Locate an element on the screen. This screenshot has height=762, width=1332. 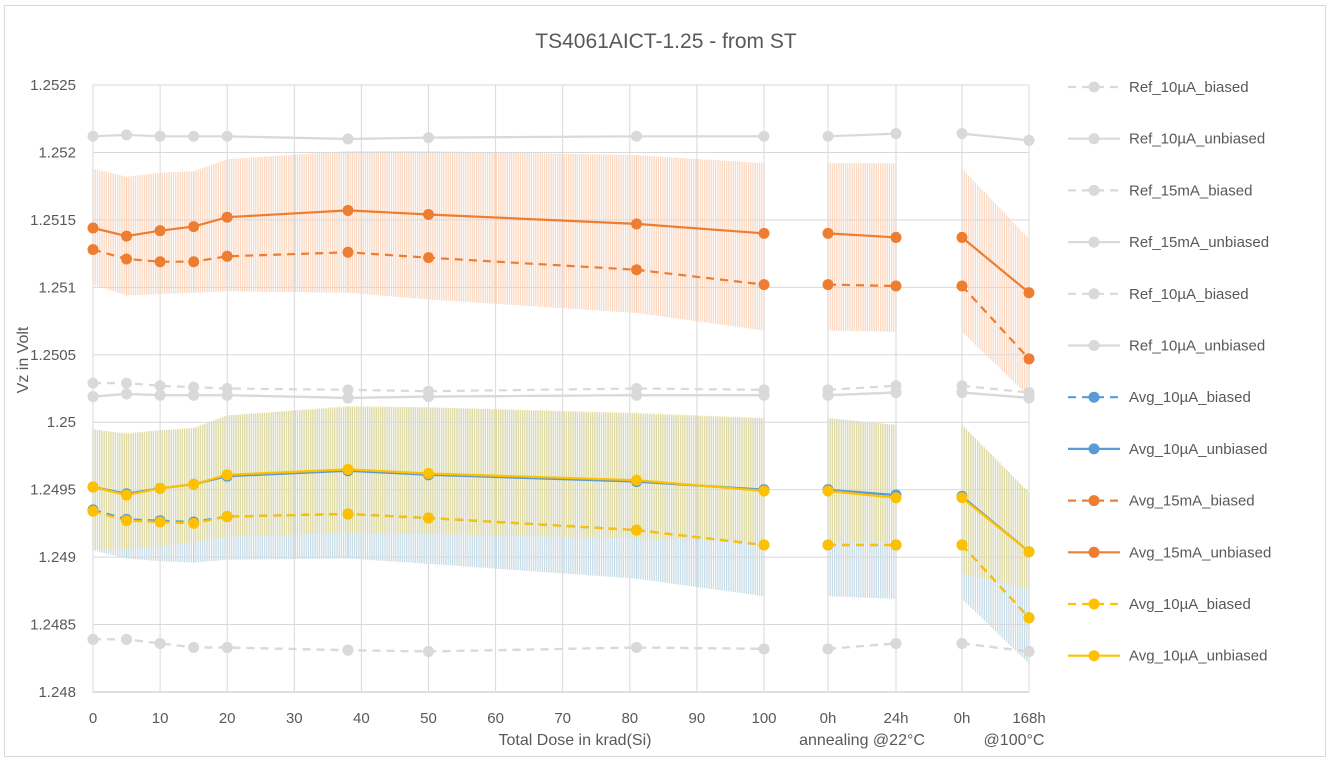
legend-label: Ref_15mA_unbiased is located at coordinates (1199, 242).